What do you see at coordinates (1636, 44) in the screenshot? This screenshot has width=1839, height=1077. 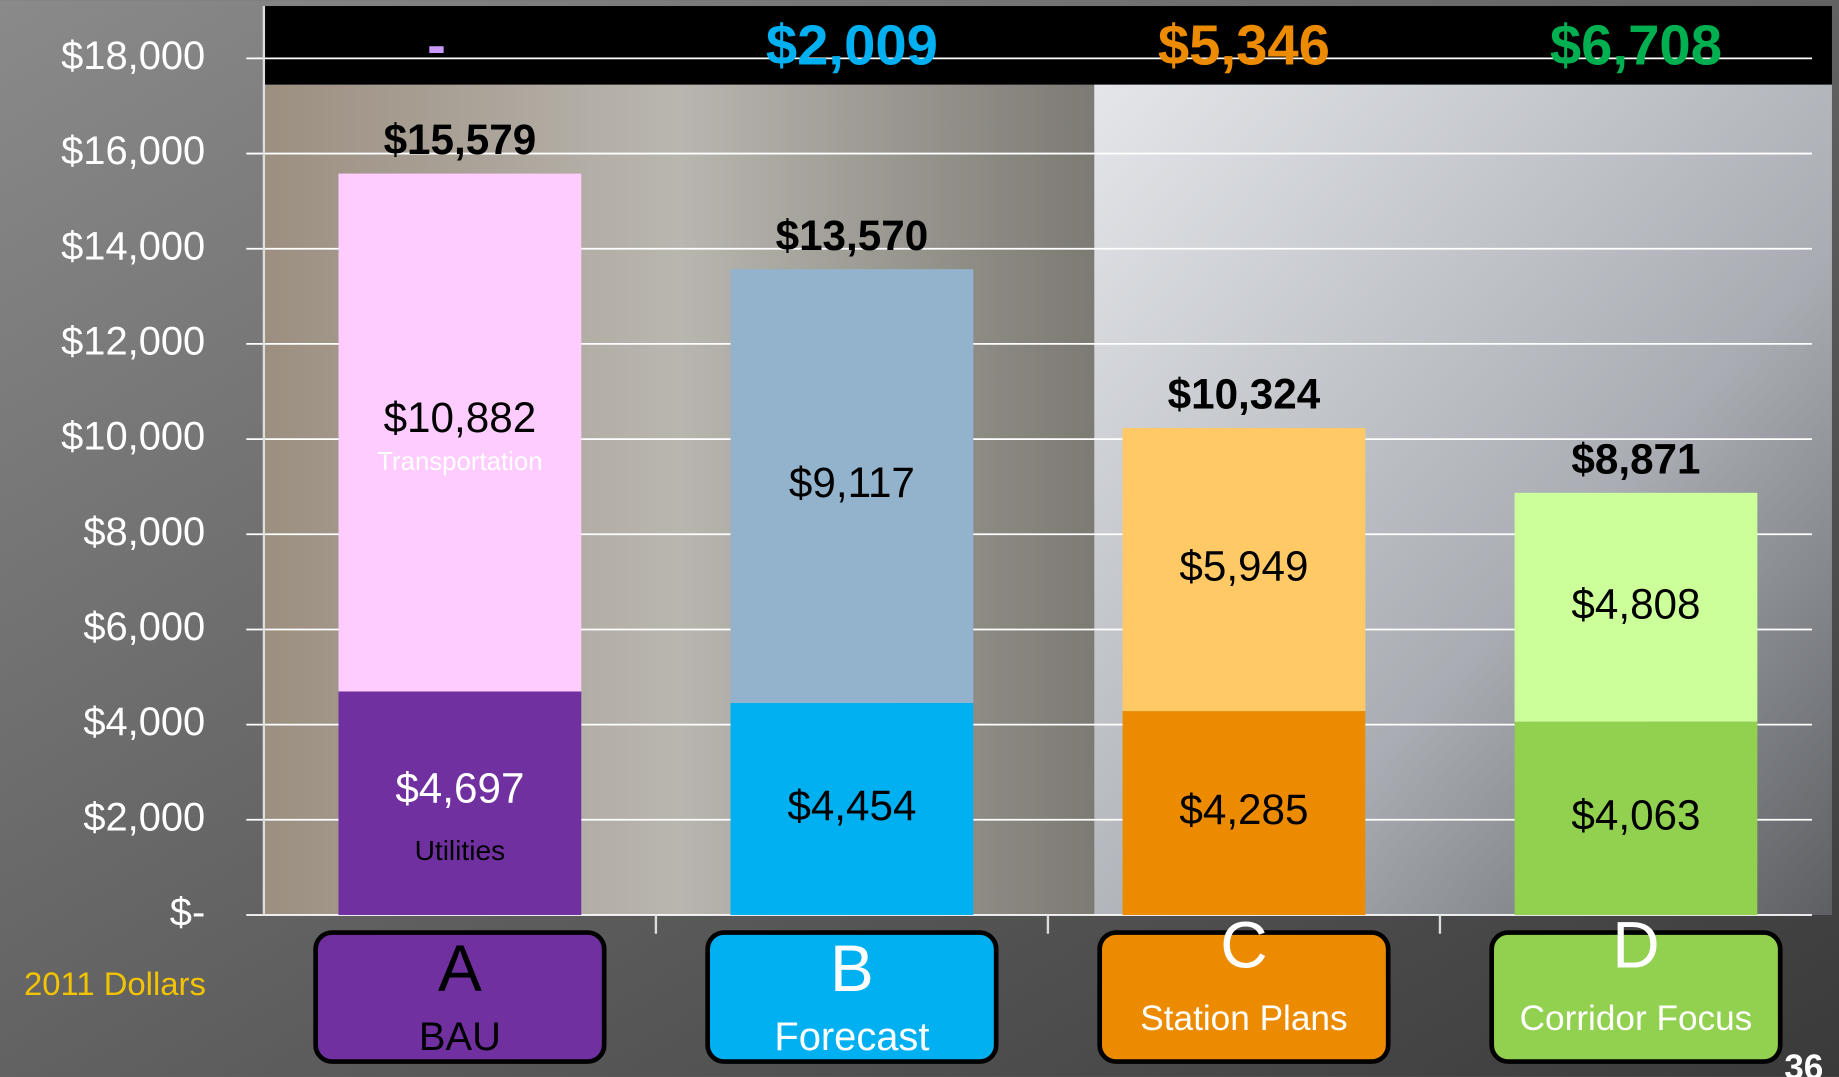 I see `savings-label: $6,708` at bounding box center [1636, 44].